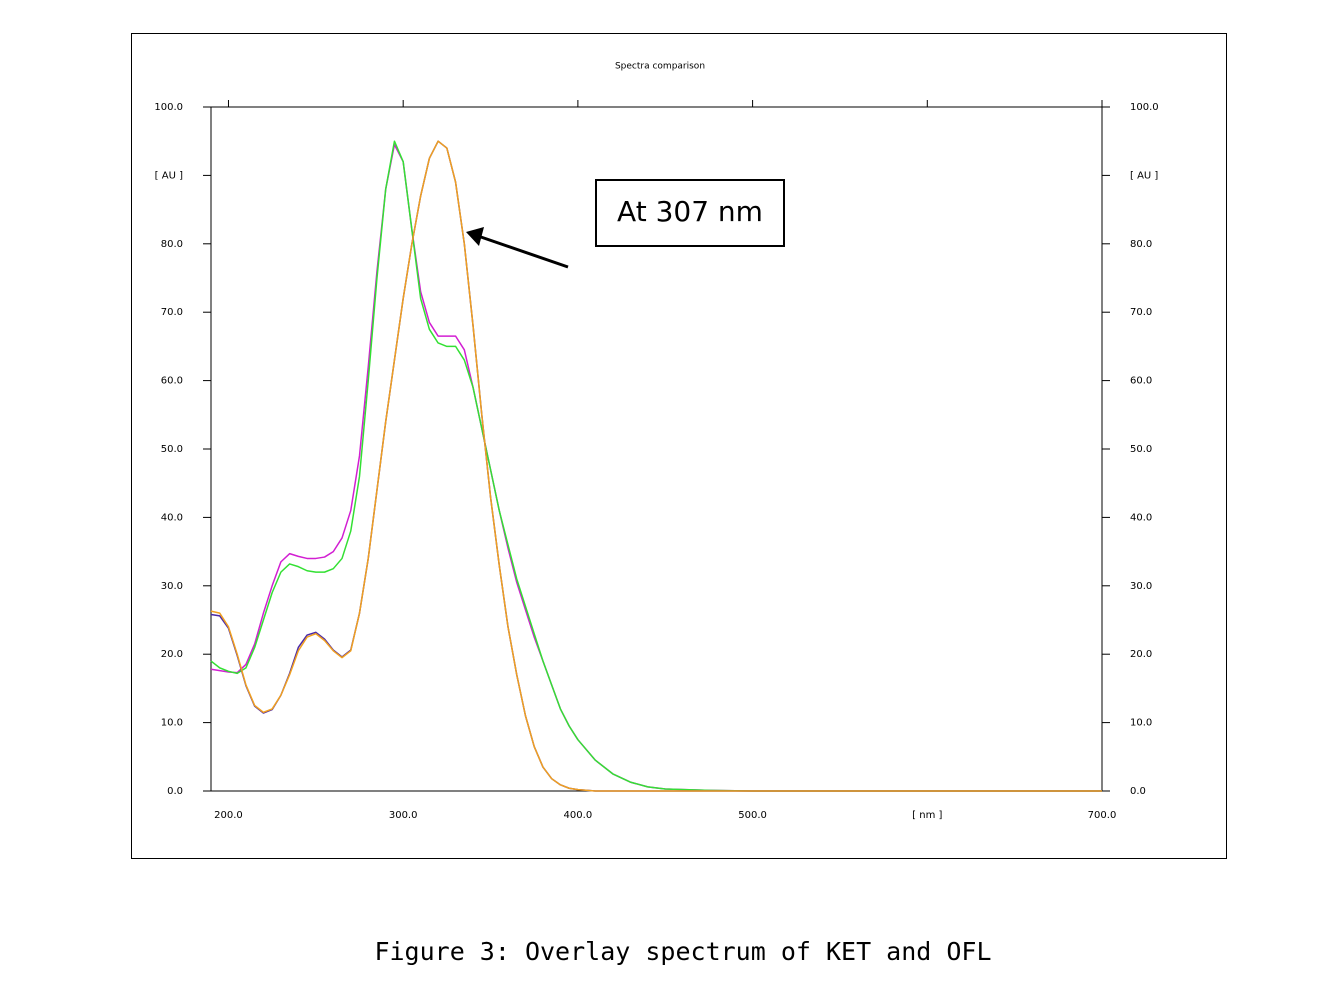 The height and width of the screenshot is (1000, 1331). What do you see at coordinates (578, 815) in the screenshot?
I see `x-tick-label: 400.0` at bounding box center [578, 815].